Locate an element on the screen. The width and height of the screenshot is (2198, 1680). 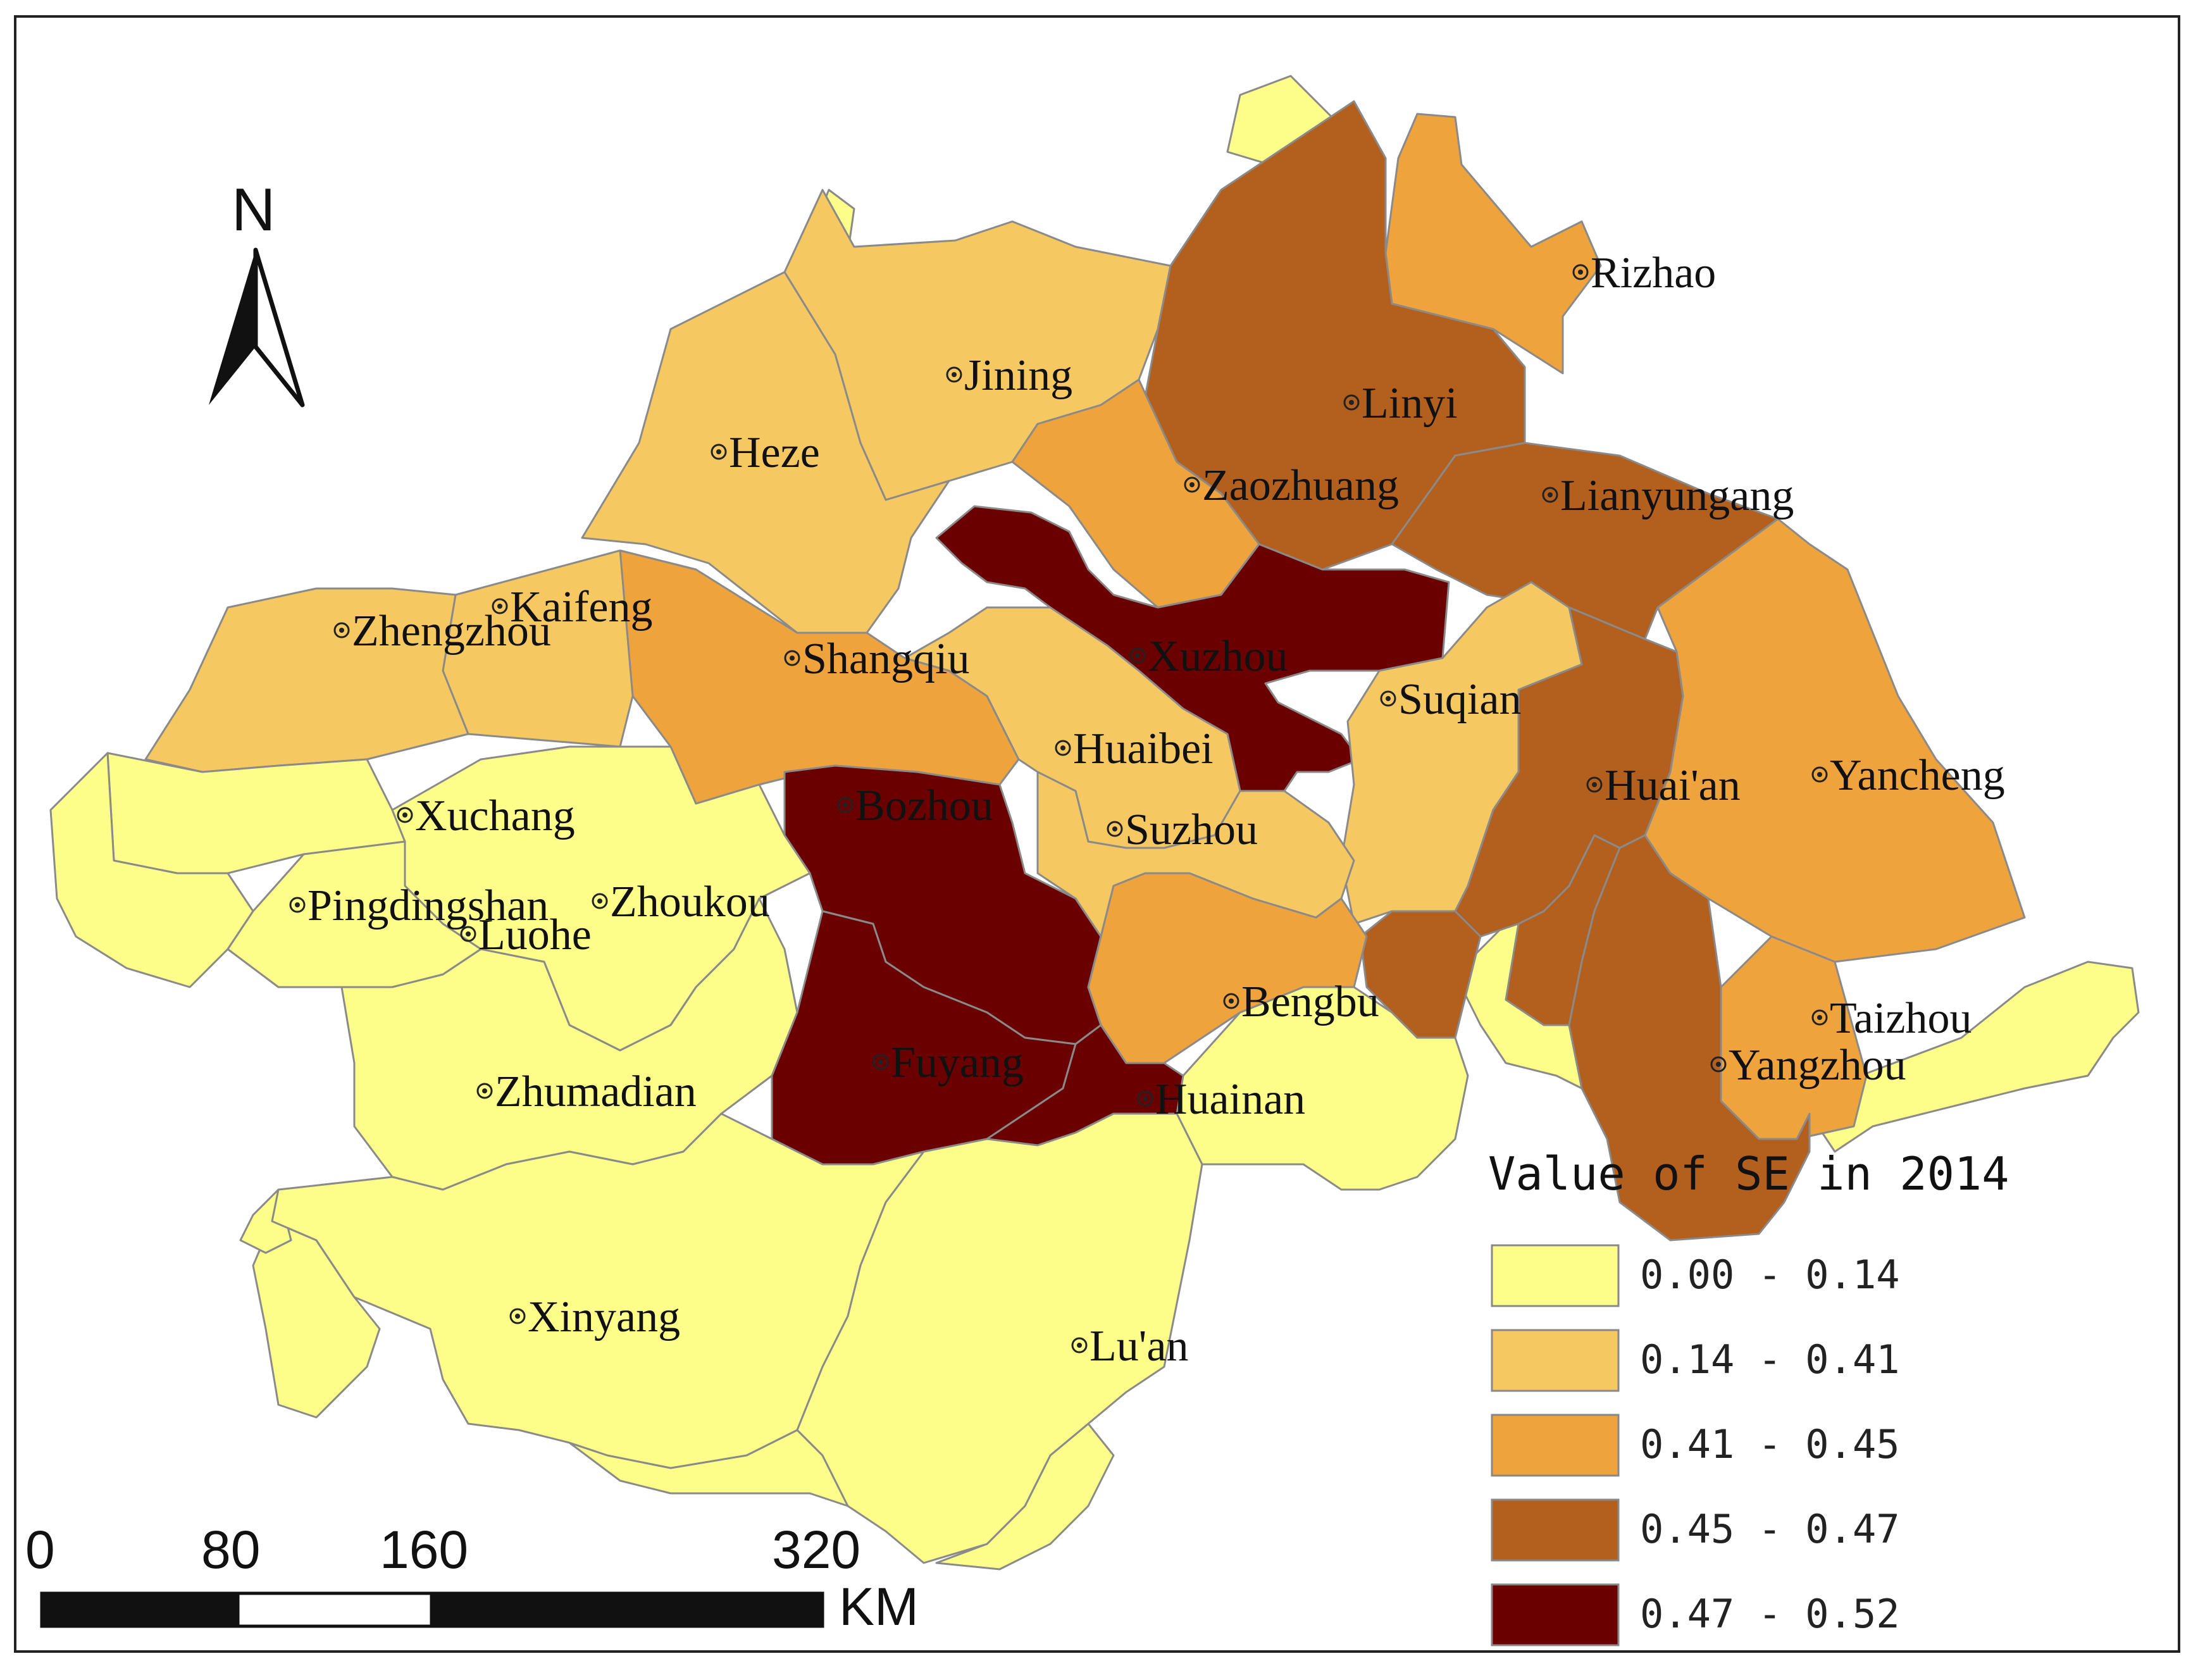
city-marker-center-luohe is located at coordinates (468, 934).